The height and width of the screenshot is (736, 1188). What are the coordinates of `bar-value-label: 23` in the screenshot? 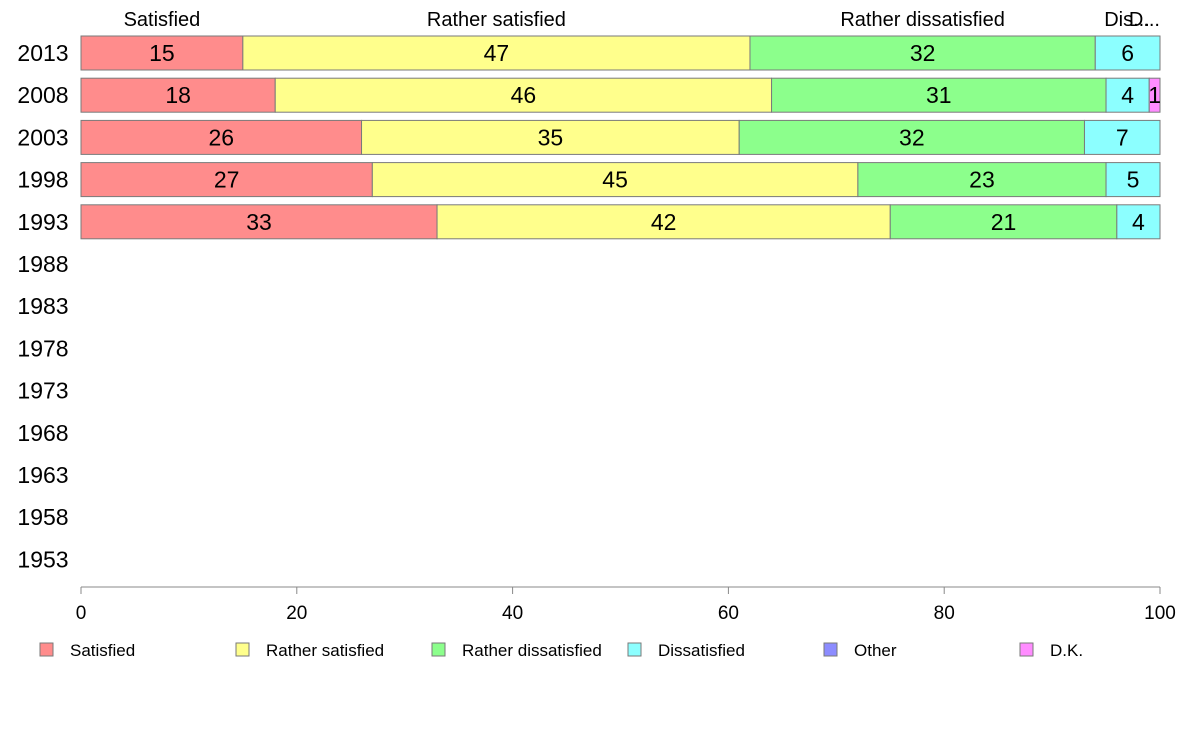 It's located at (982, 180).